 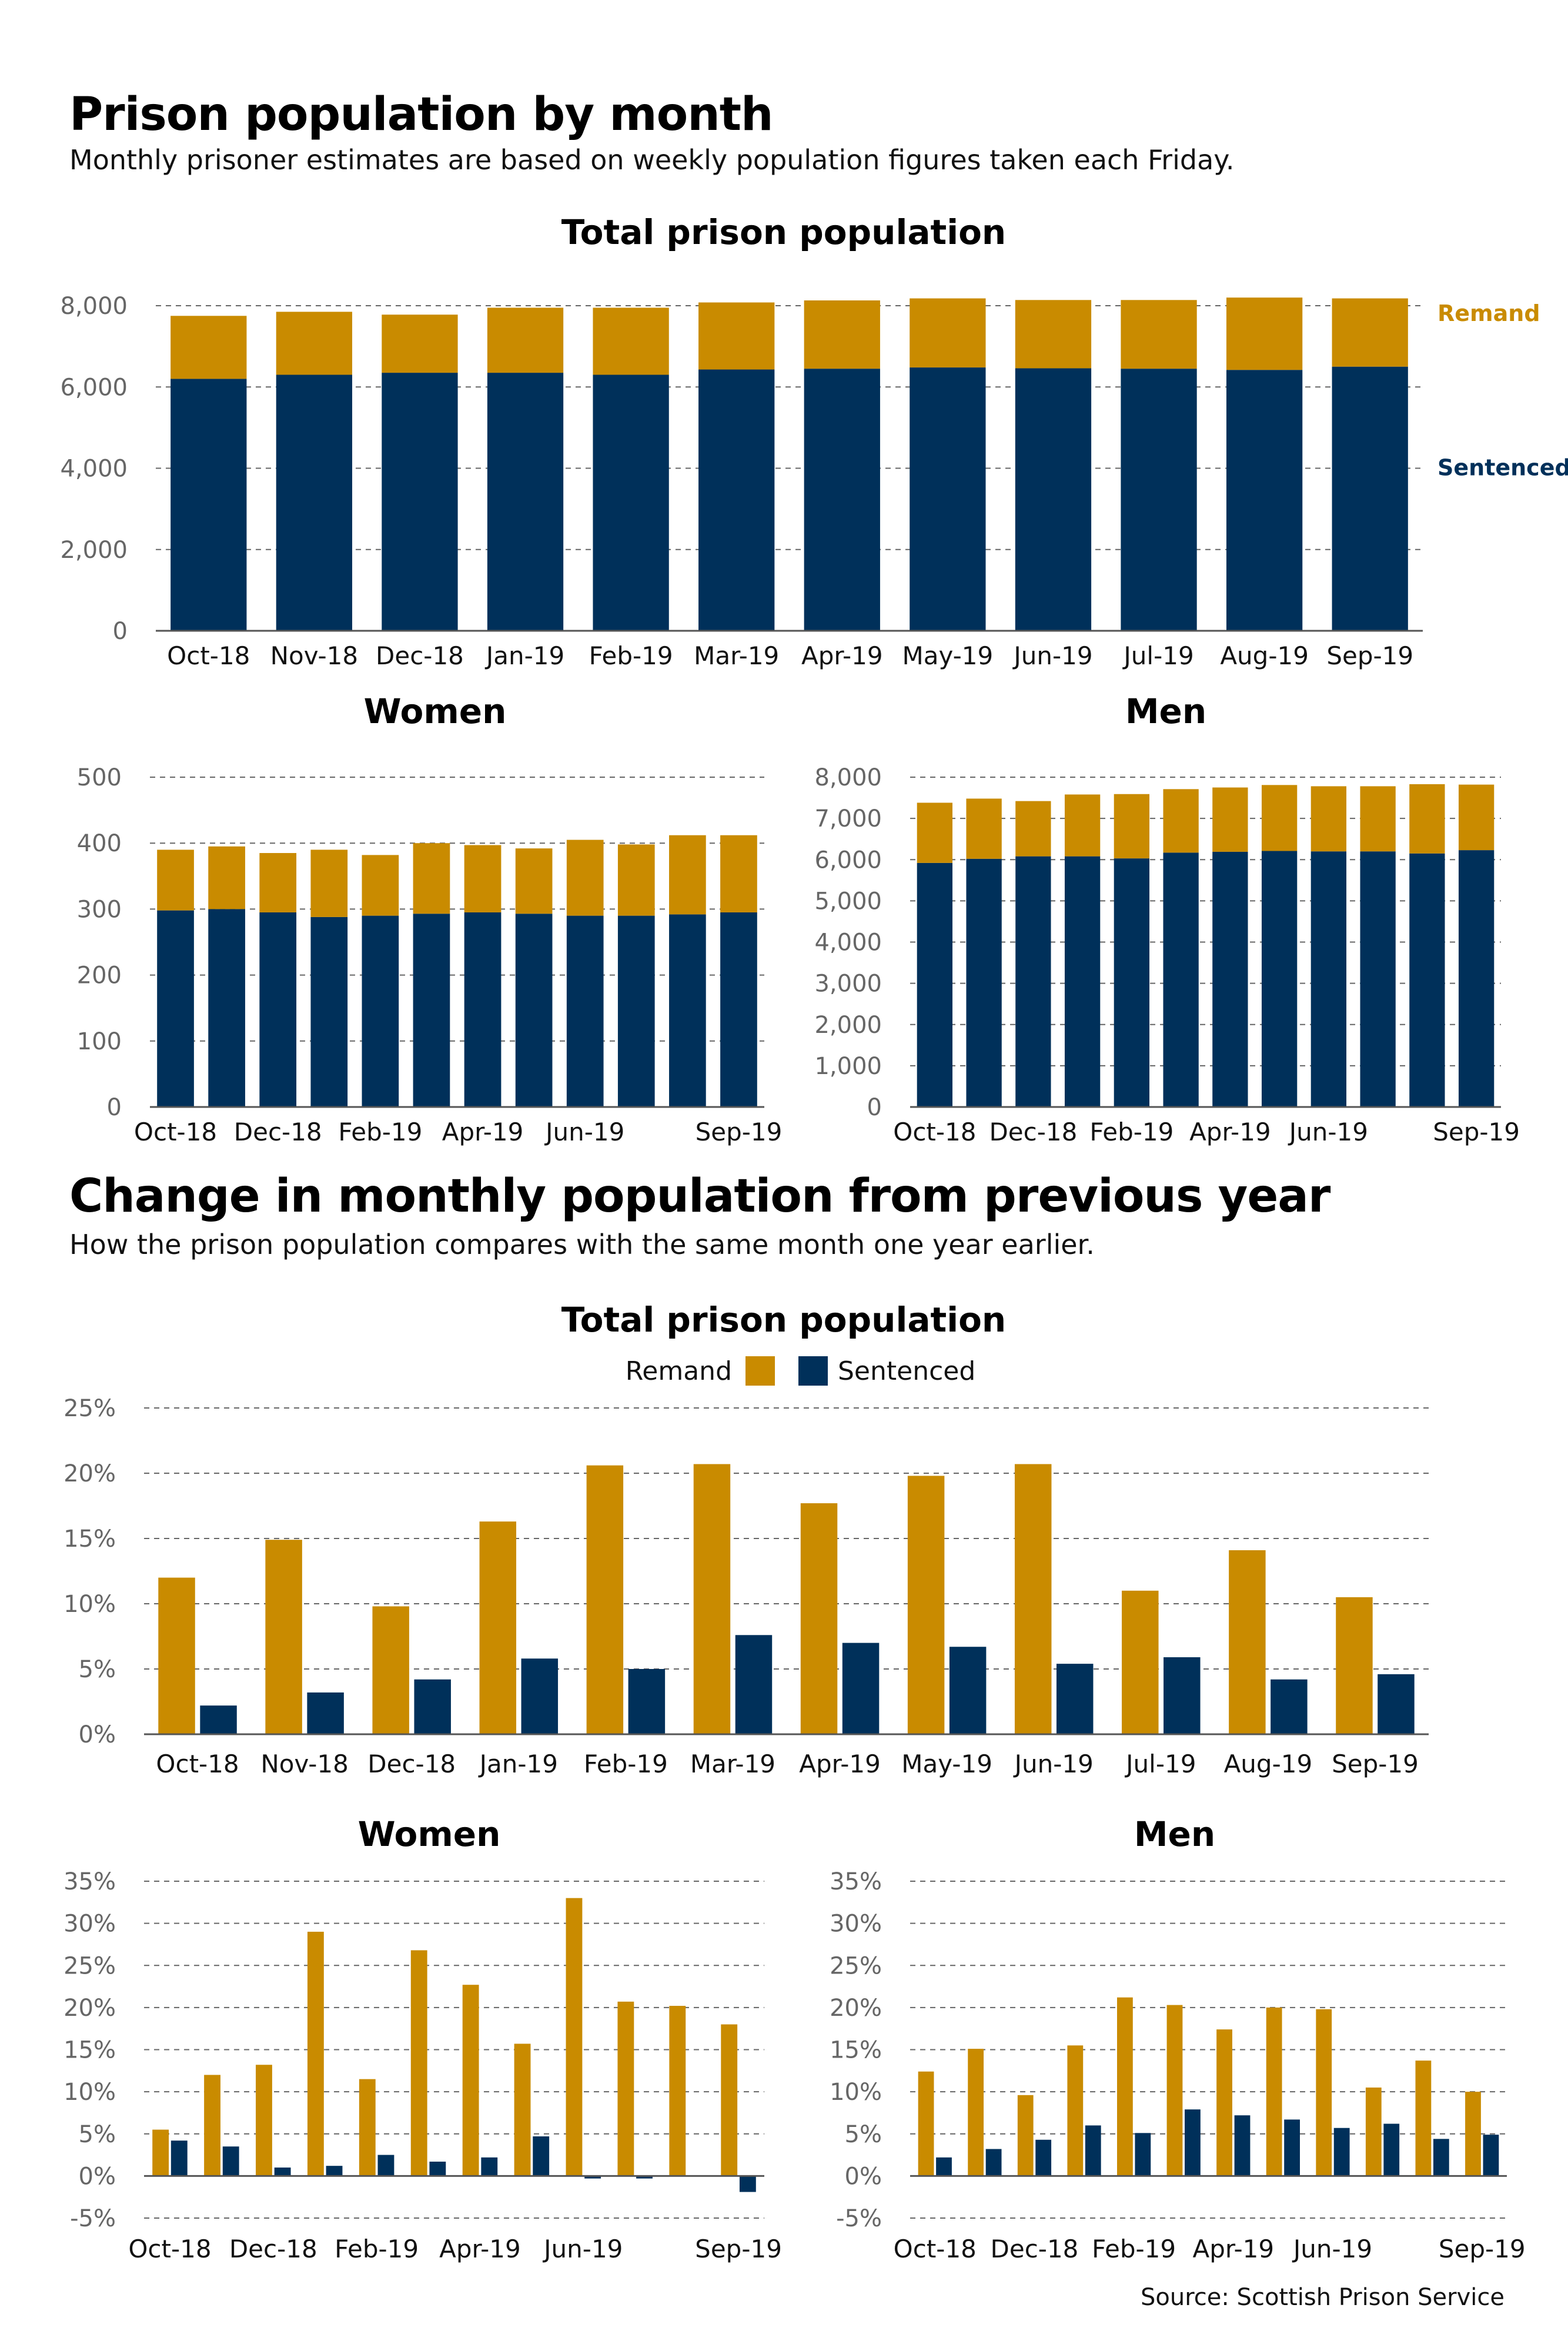 I want to click on x-tick-label: Aug-19, so click(x=1265, y=655).